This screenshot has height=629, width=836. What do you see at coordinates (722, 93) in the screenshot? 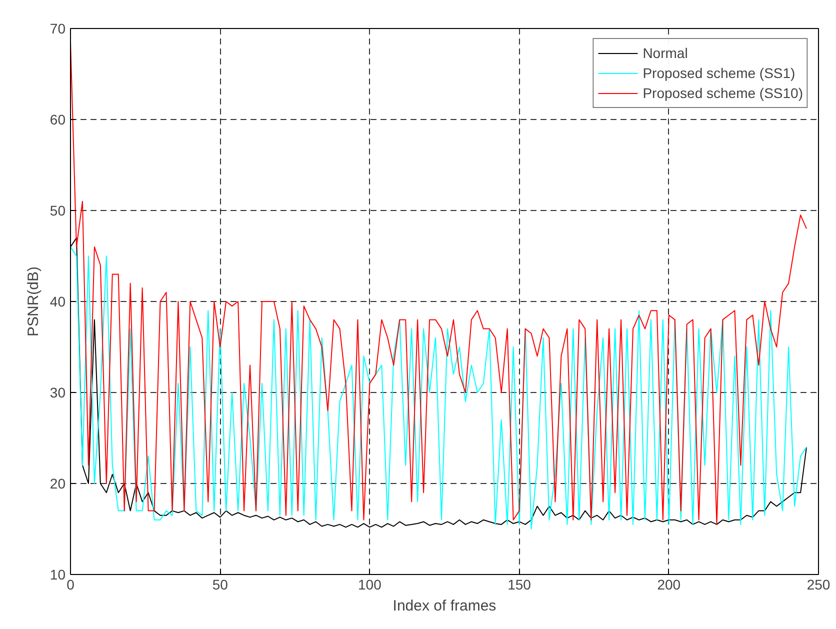
I see `legend-label: Proposed scheme (SS10)` at bounding box center [722, 93].